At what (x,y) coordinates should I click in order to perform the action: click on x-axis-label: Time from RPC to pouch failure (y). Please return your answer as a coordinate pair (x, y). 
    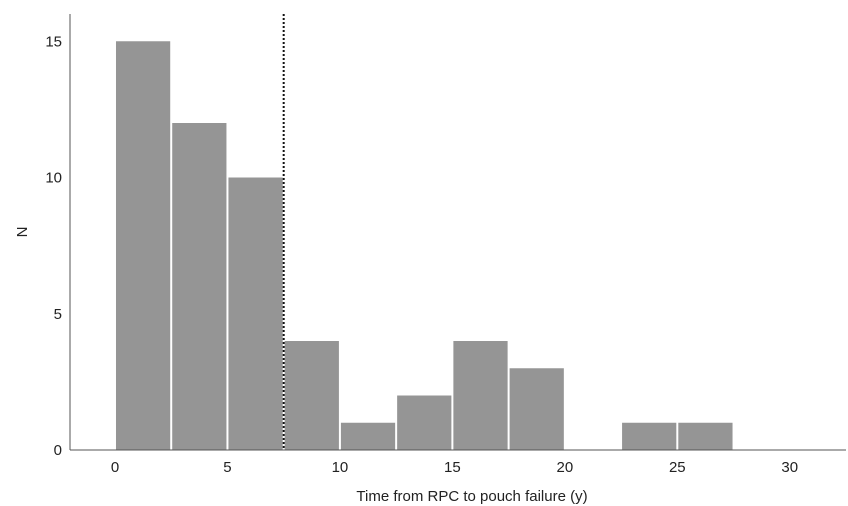
    Looking at the image, I should click on (471, 496).